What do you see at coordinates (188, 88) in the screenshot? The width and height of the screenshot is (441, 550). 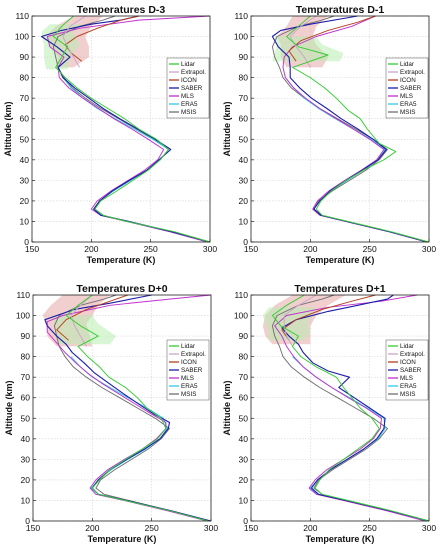 I see `legend-box` at bounding box center [188, 88].